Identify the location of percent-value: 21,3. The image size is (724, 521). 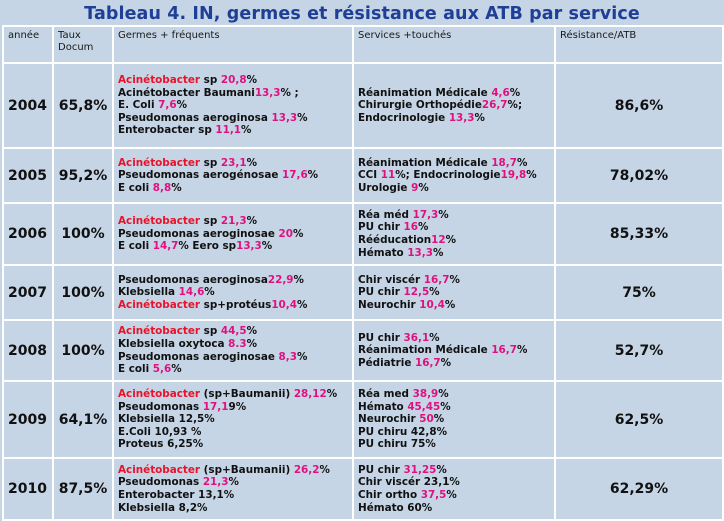
(215, 482).